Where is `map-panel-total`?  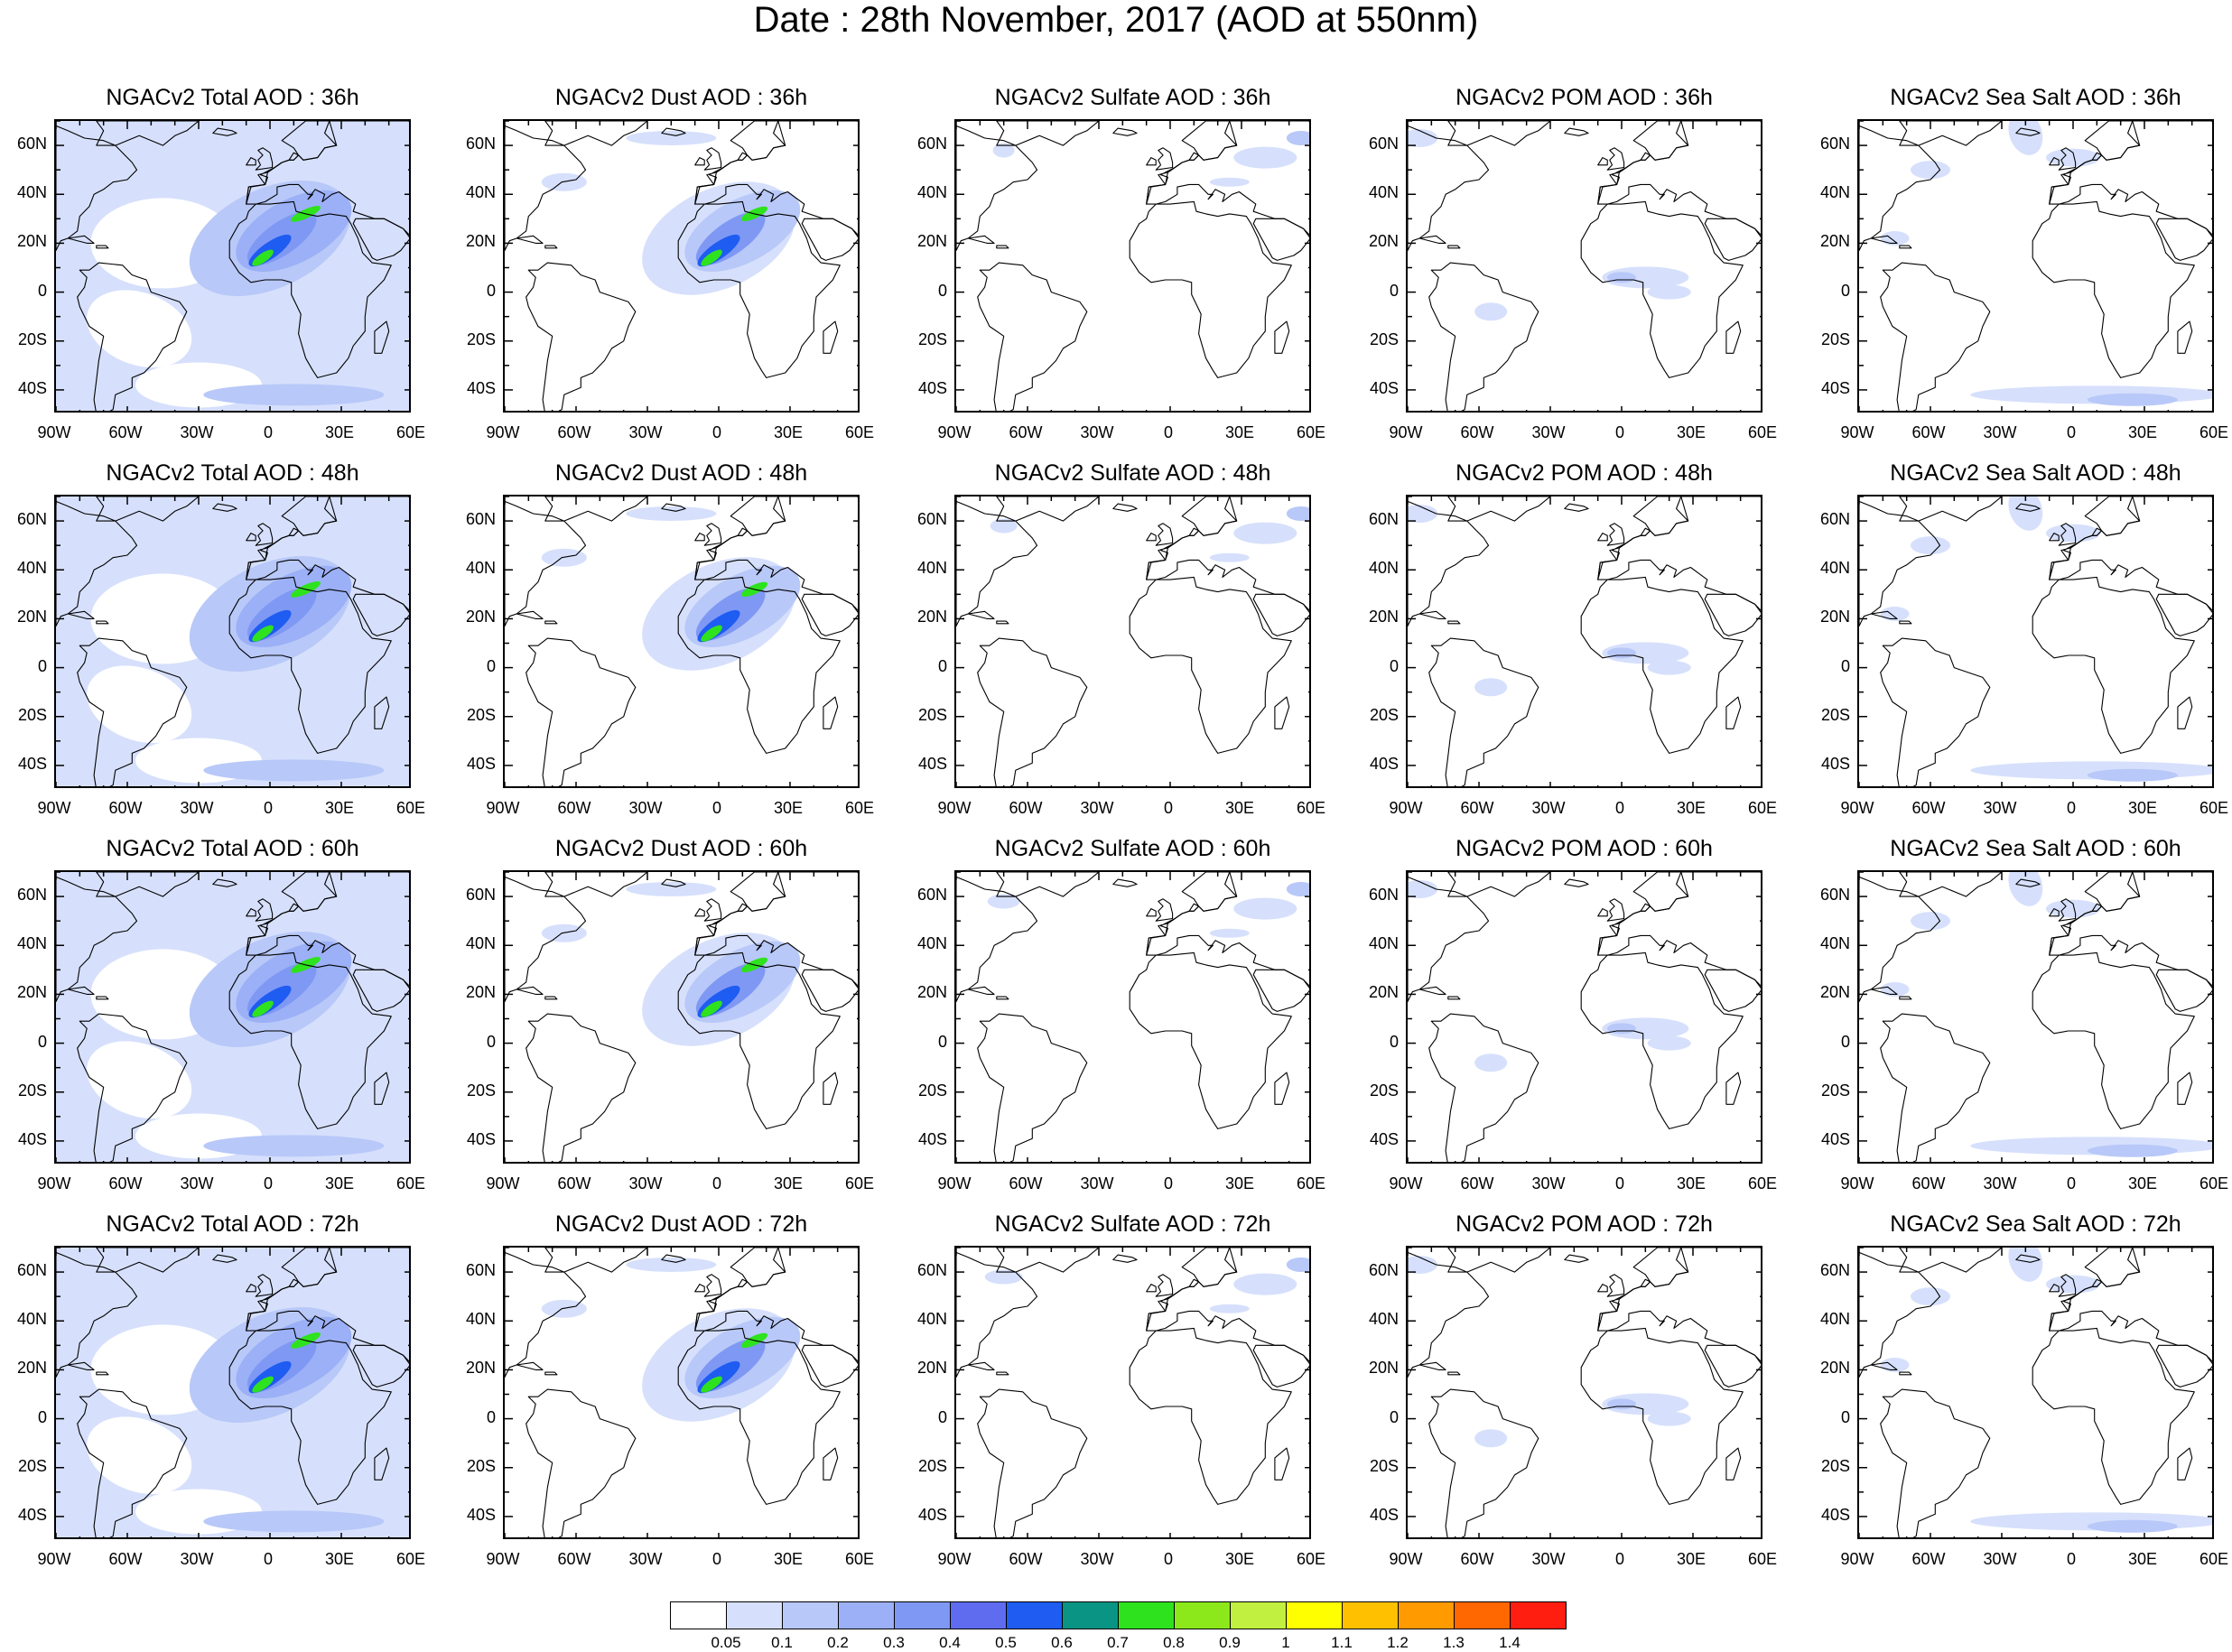
map-panel-total is located at coordinates (232, 1017).